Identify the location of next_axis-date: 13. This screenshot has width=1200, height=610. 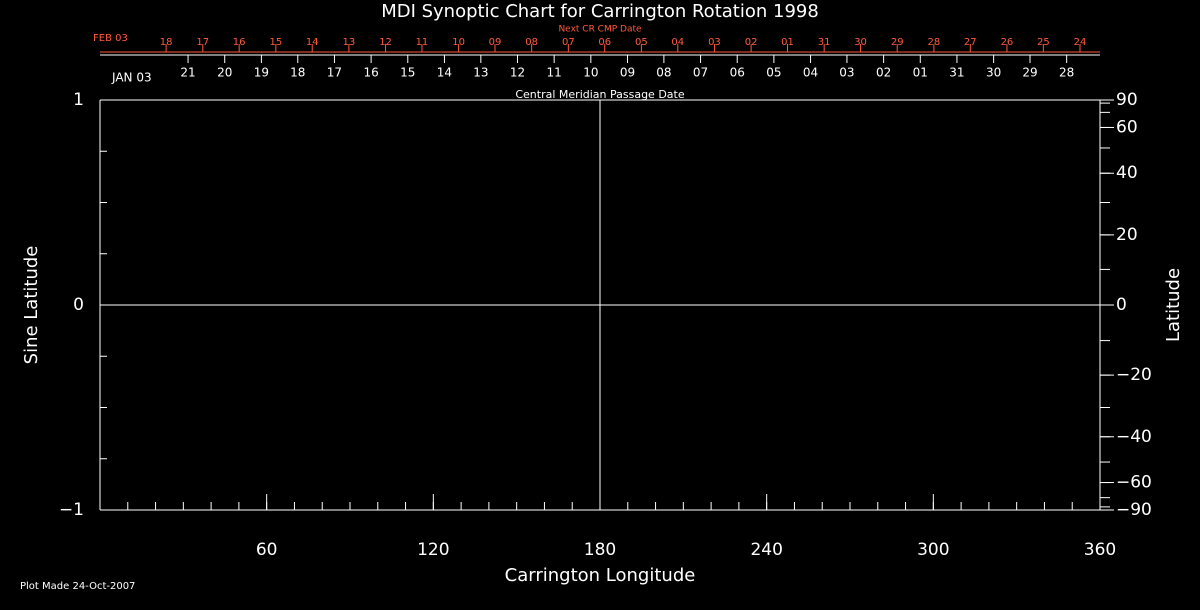
(349, 42).